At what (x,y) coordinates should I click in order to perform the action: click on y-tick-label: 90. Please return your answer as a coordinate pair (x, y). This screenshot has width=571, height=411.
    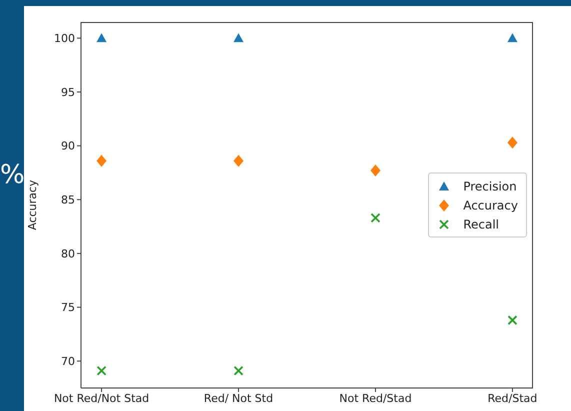
    Looking at the image, I should click on (68, 146).